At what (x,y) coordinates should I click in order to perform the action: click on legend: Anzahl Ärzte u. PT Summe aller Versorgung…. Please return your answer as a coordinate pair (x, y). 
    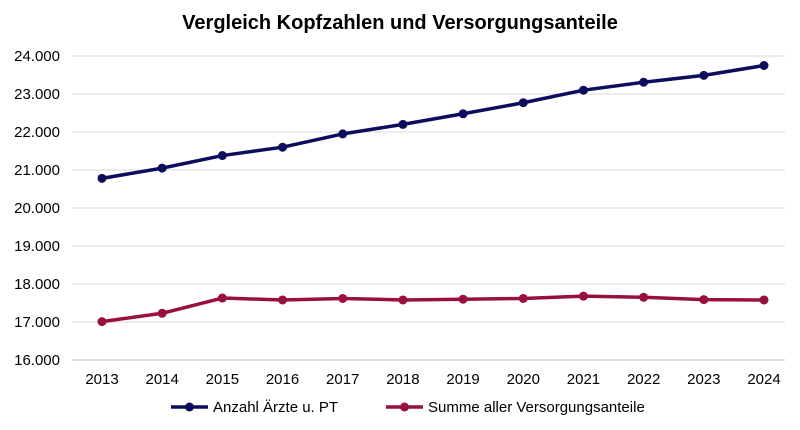
    Looking at the image, I should click on (408, 407).